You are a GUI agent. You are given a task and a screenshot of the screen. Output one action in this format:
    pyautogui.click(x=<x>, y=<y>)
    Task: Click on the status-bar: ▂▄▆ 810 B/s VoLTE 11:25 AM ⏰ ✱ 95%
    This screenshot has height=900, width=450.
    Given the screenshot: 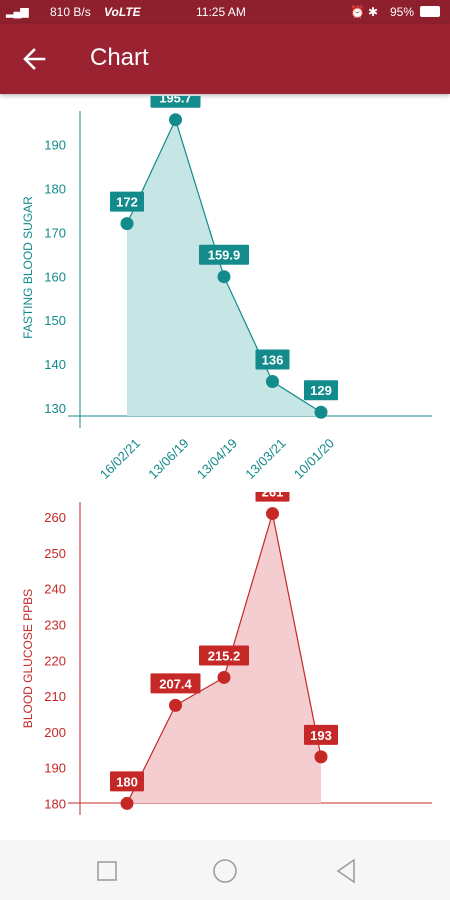 What is the action you would take?
    pyautogui.click(x=225, y=12)
    